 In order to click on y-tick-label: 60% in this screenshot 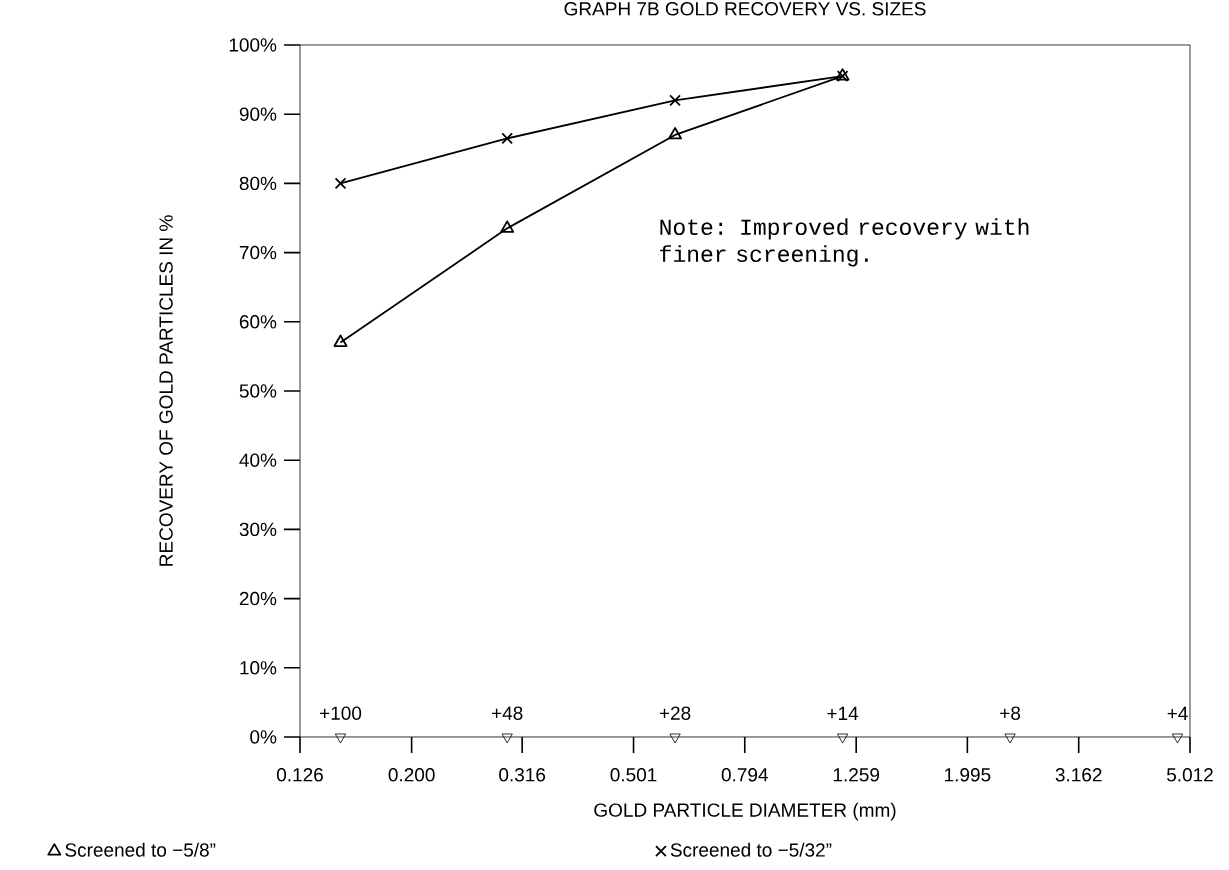, I will do `click(258, 322)`.